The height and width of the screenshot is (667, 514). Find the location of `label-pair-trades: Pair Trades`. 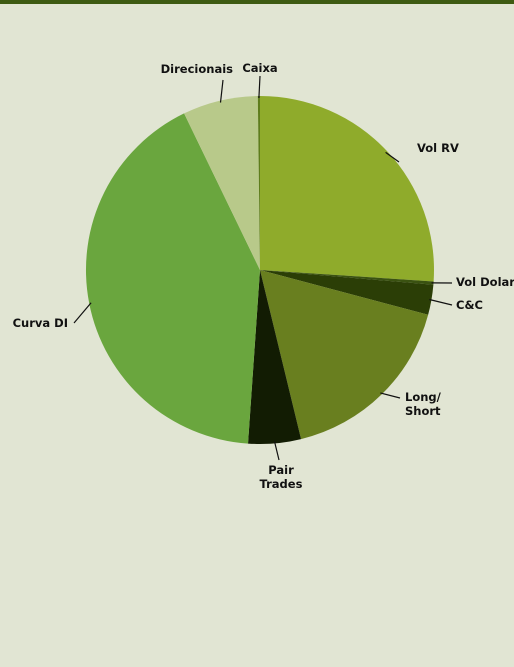

label-pair-trades: Pair Trades is located at coordinates (281, 477).